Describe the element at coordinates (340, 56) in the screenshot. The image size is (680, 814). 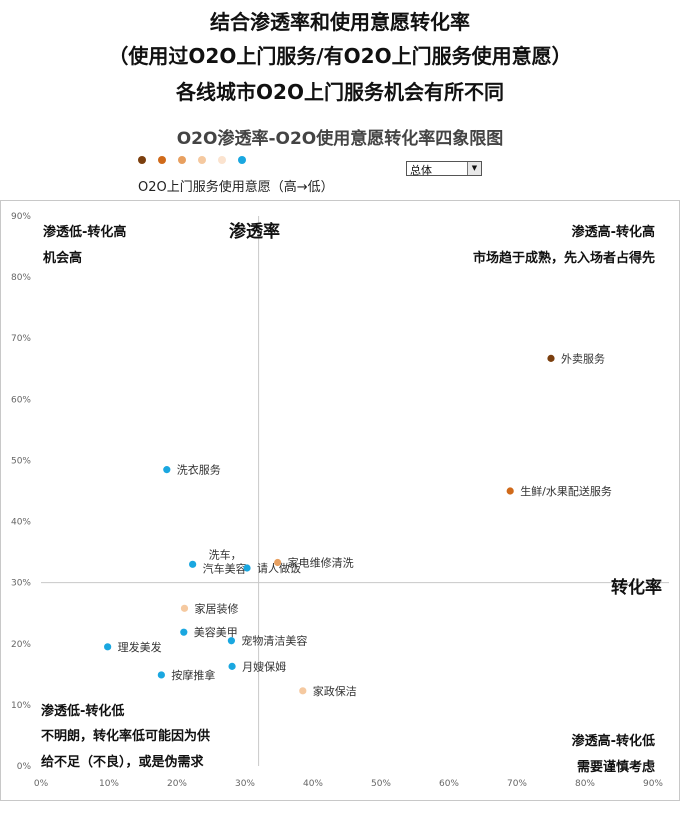
I see `headline-line-2: （使用过O2O上门服务/有O2O上门服务使用意愿）` at that location.